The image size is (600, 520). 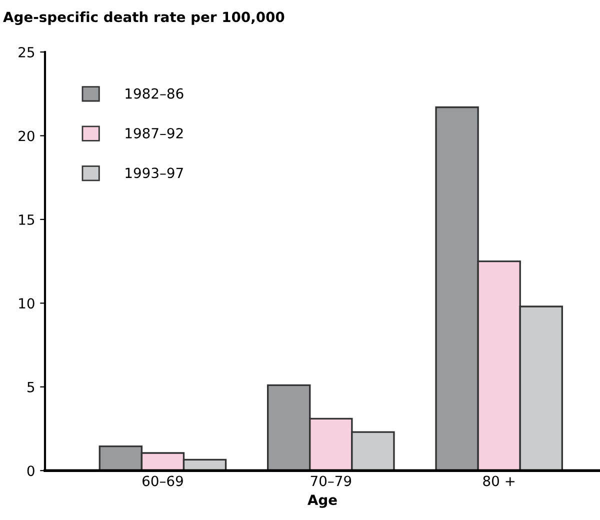 I want to click on chart-title: Age-specific death rate per 100,000, so click(x=143, y=18).